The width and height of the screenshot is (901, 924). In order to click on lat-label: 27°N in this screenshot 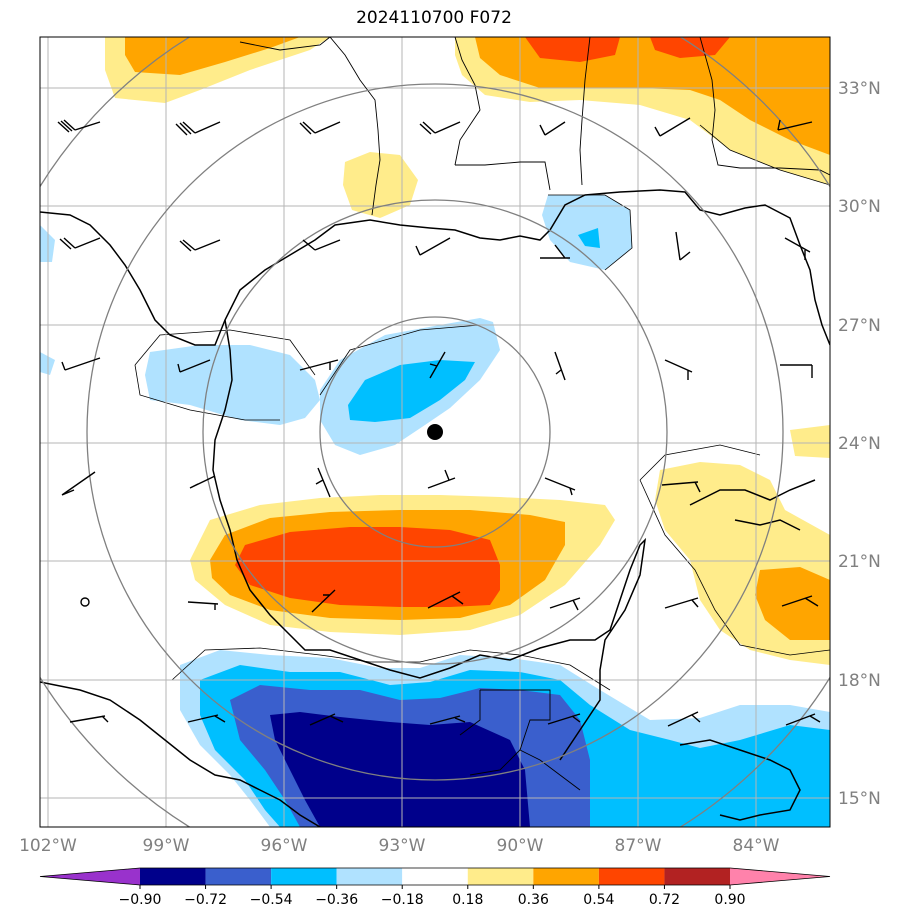, I will do `click(859, 326)`.